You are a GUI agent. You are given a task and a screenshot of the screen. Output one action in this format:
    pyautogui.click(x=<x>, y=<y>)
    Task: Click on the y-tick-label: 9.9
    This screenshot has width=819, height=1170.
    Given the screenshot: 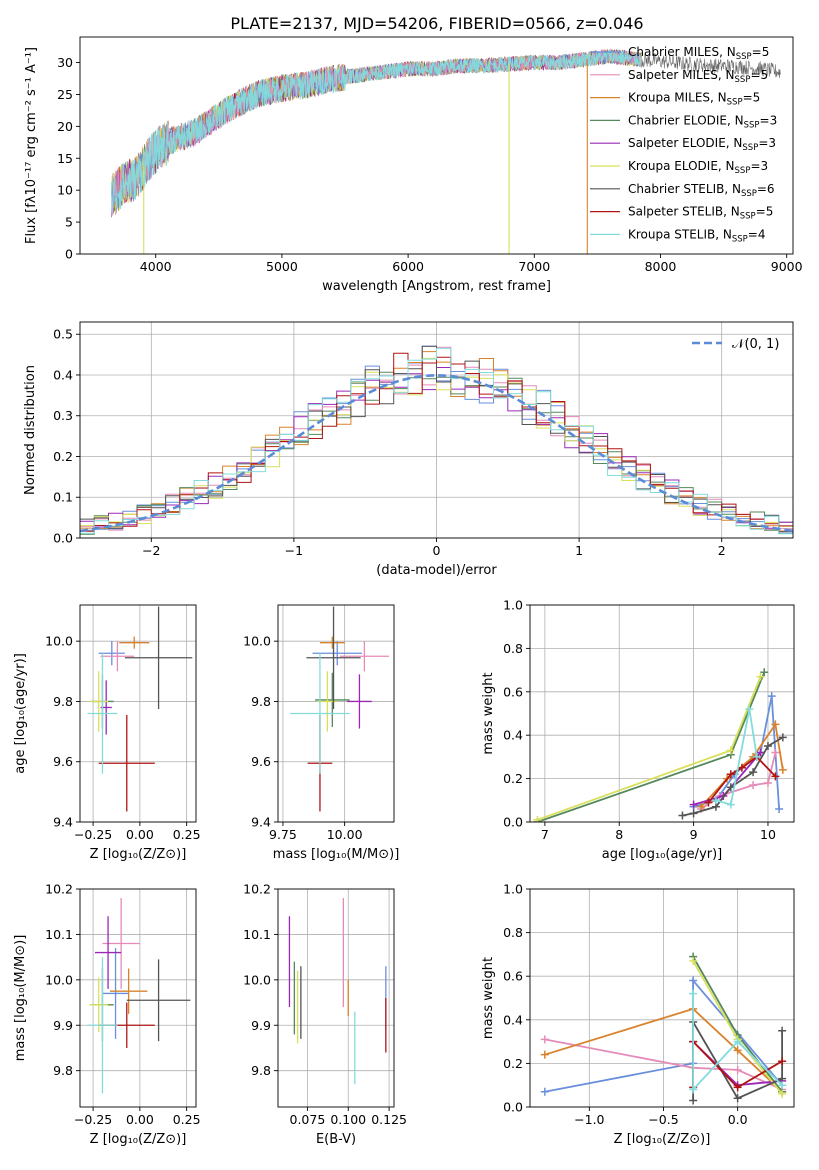 What is the action you would take?
    pyautogui.click(x=63, y=1025)
    